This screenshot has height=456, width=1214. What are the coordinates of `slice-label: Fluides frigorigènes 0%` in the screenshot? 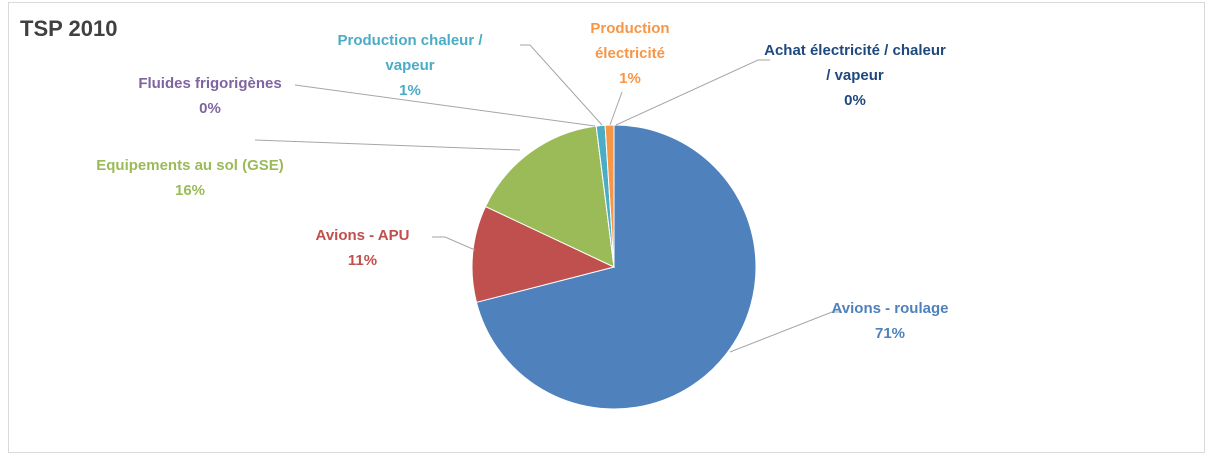 It's located at (210, 96).